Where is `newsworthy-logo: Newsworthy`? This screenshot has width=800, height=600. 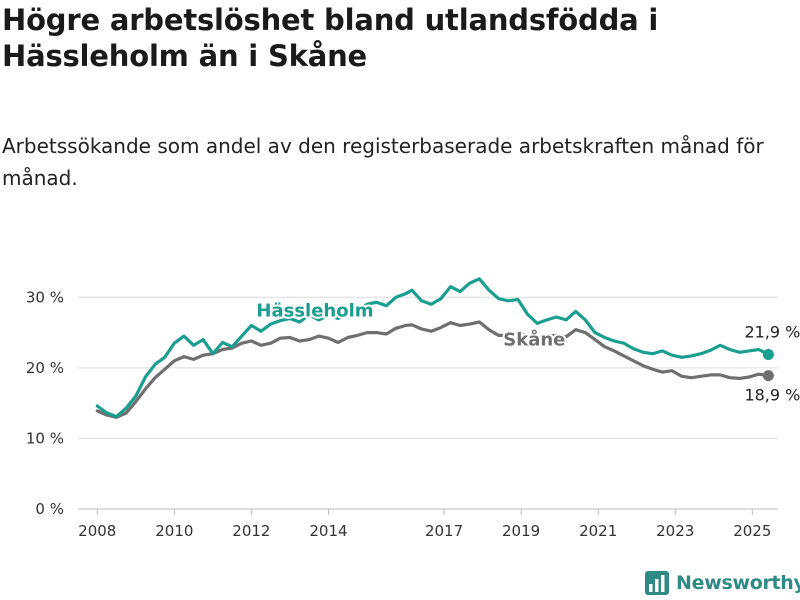 newsworthy-logo: Newsworthy is located at coordinates (722, 583).